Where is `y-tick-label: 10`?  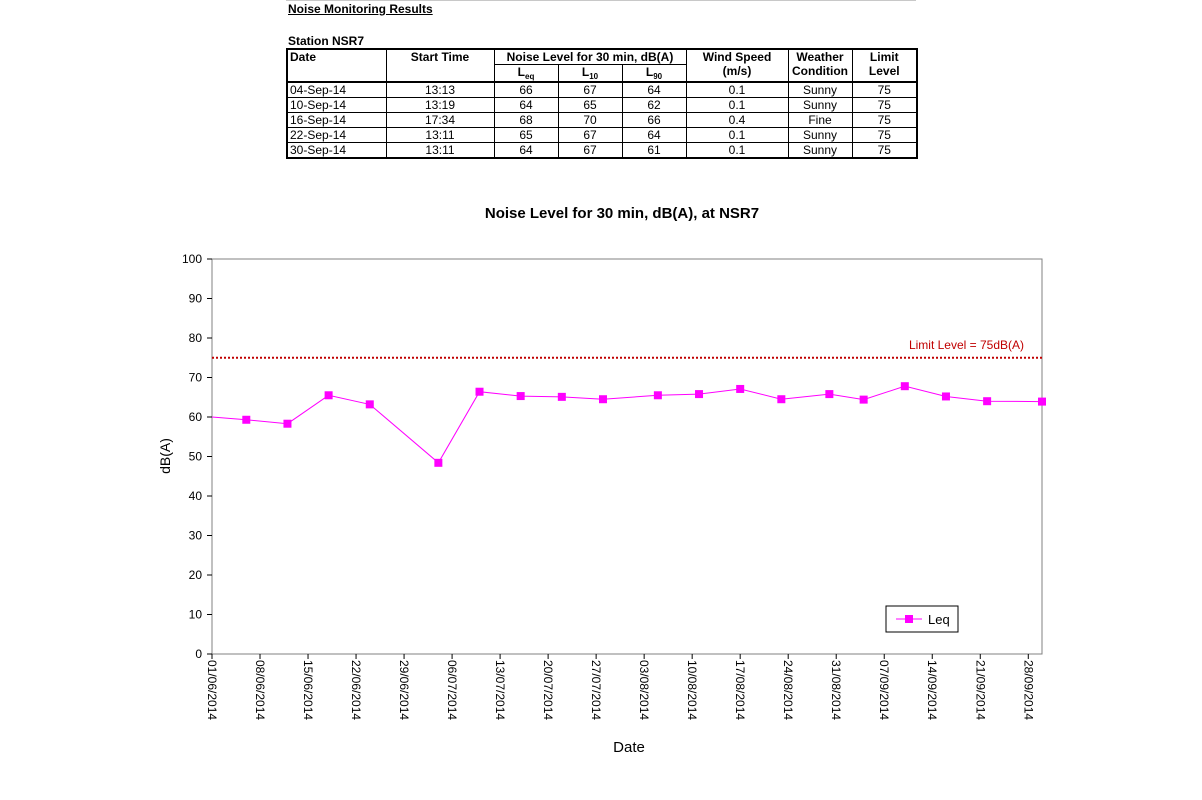
y-tick-label: 10 is located at coordinates (196, 615).